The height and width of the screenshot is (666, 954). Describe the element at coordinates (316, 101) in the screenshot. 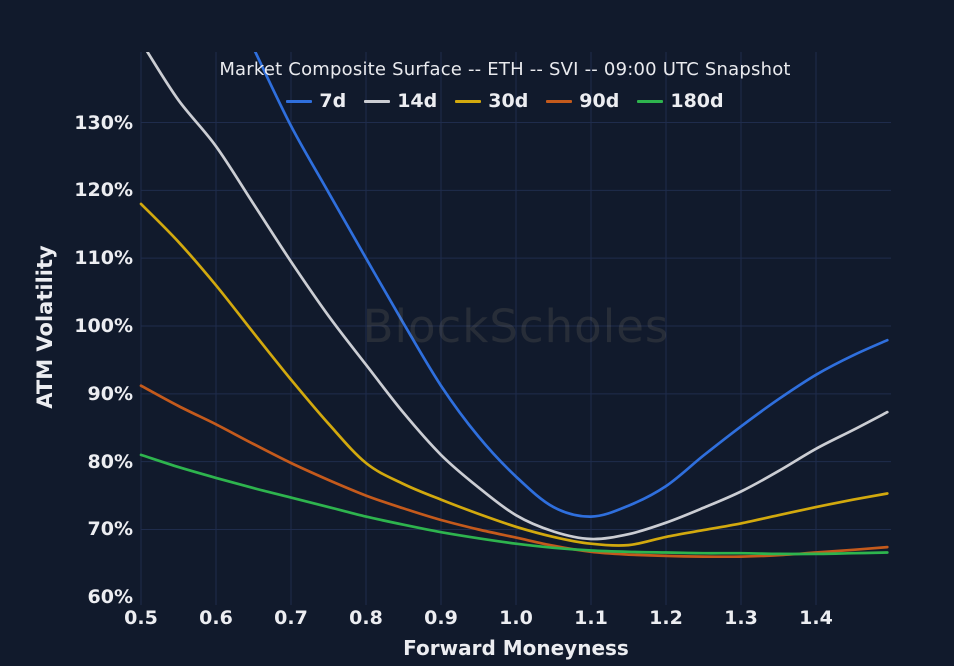

I see `legend-item-7d: 7d` at that location.